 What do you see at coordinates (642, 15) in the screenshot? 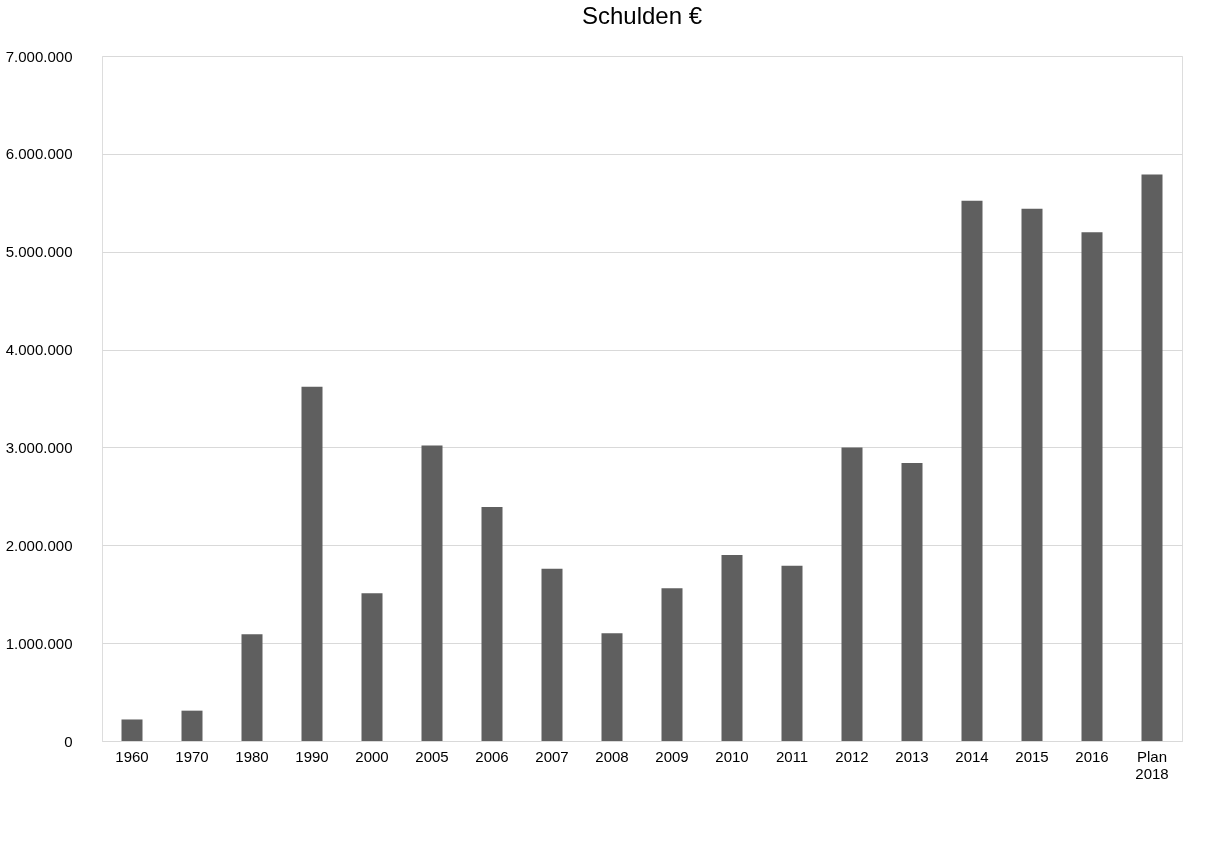
I see `chart-title: Schulden €` at bounding box center [642, 15].